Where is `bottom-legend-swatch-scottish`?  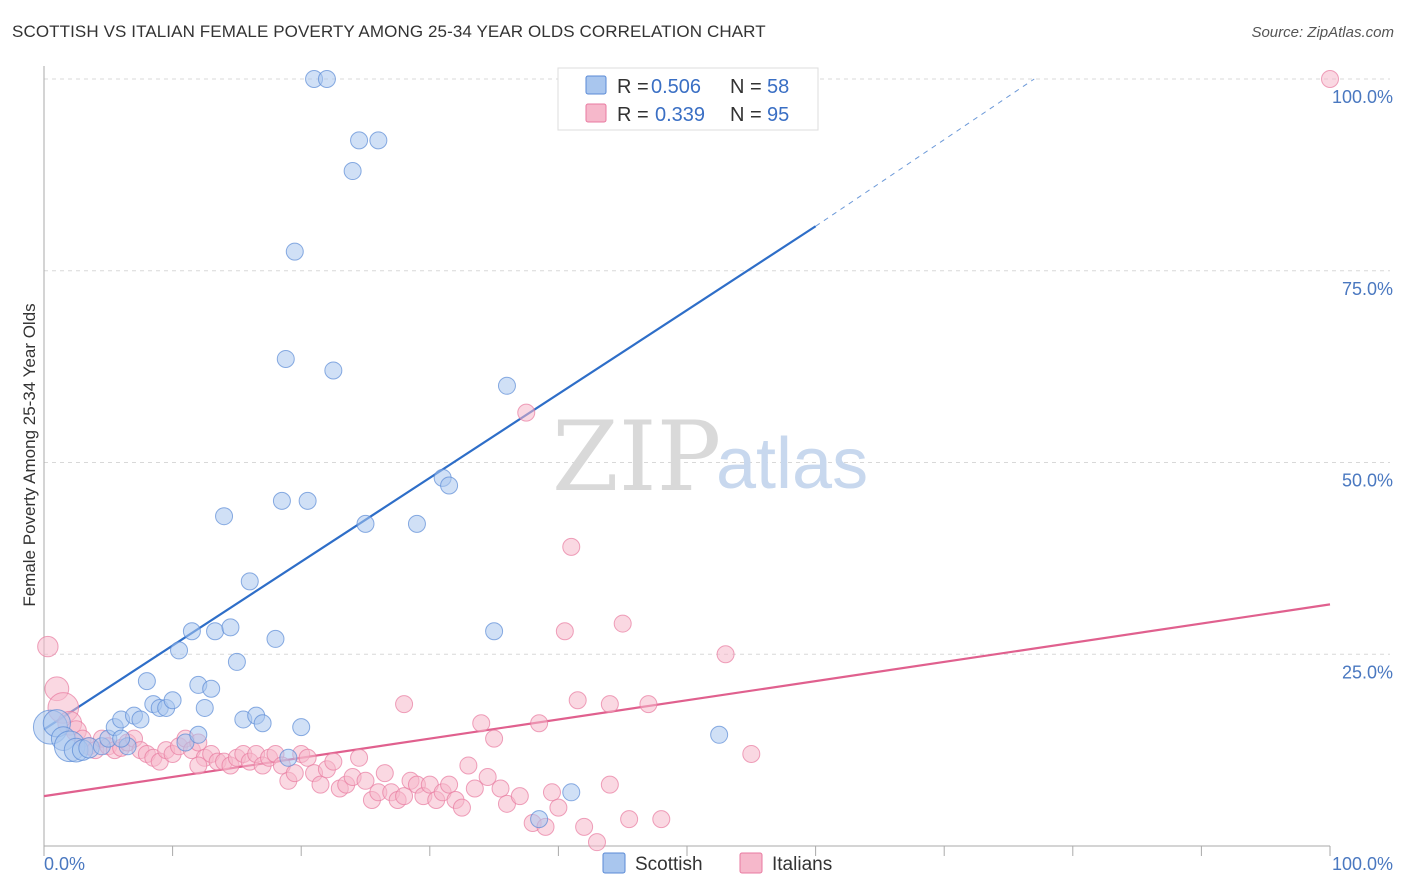
bottom-legend-swatch-scottish is located at coordinates (614, 863).